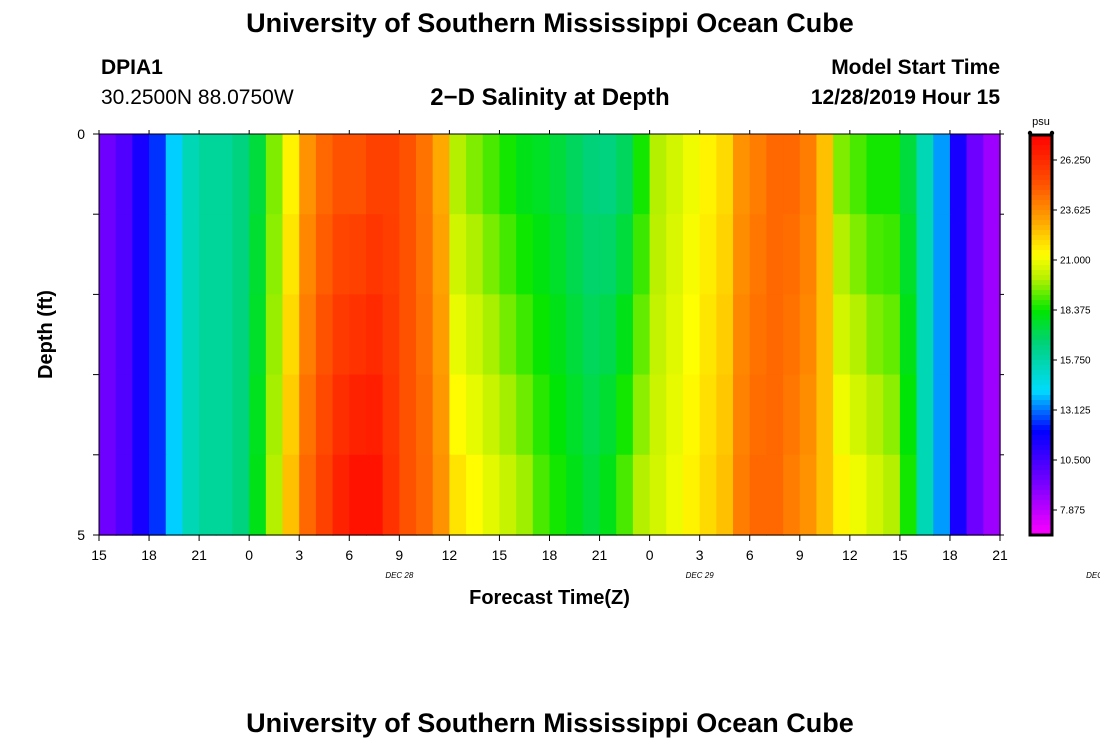 The height and width of the screenshot is (750, 1100). Describe the element at coordinates (800, 555) in the screenshot. I see `x-tick-label: 9` at that location.